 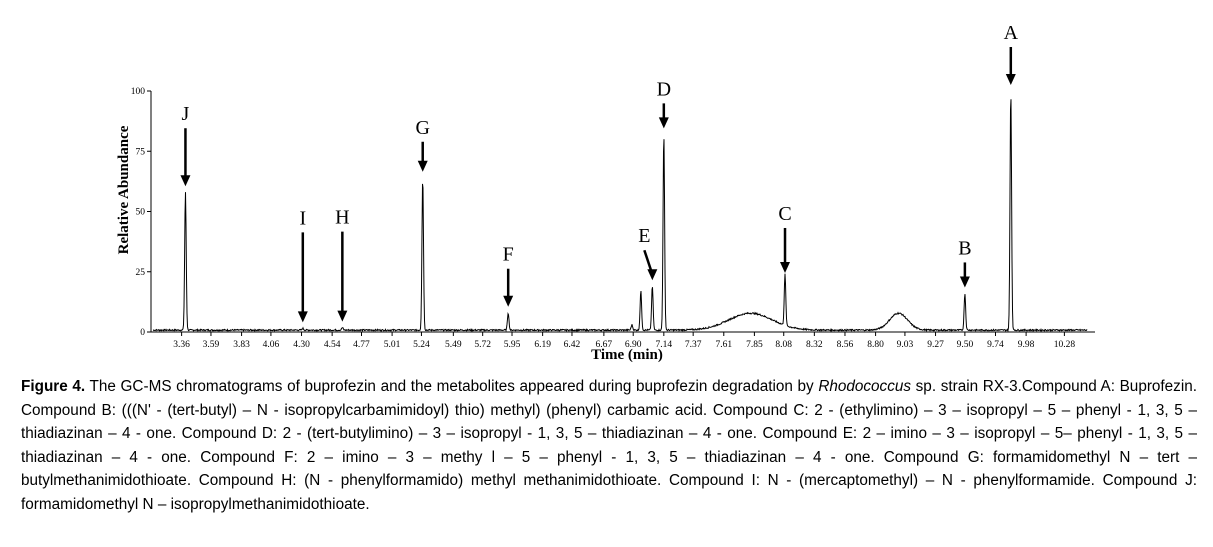 I want to click on x-tick-label: 3.83, so click(x=241, y=345).